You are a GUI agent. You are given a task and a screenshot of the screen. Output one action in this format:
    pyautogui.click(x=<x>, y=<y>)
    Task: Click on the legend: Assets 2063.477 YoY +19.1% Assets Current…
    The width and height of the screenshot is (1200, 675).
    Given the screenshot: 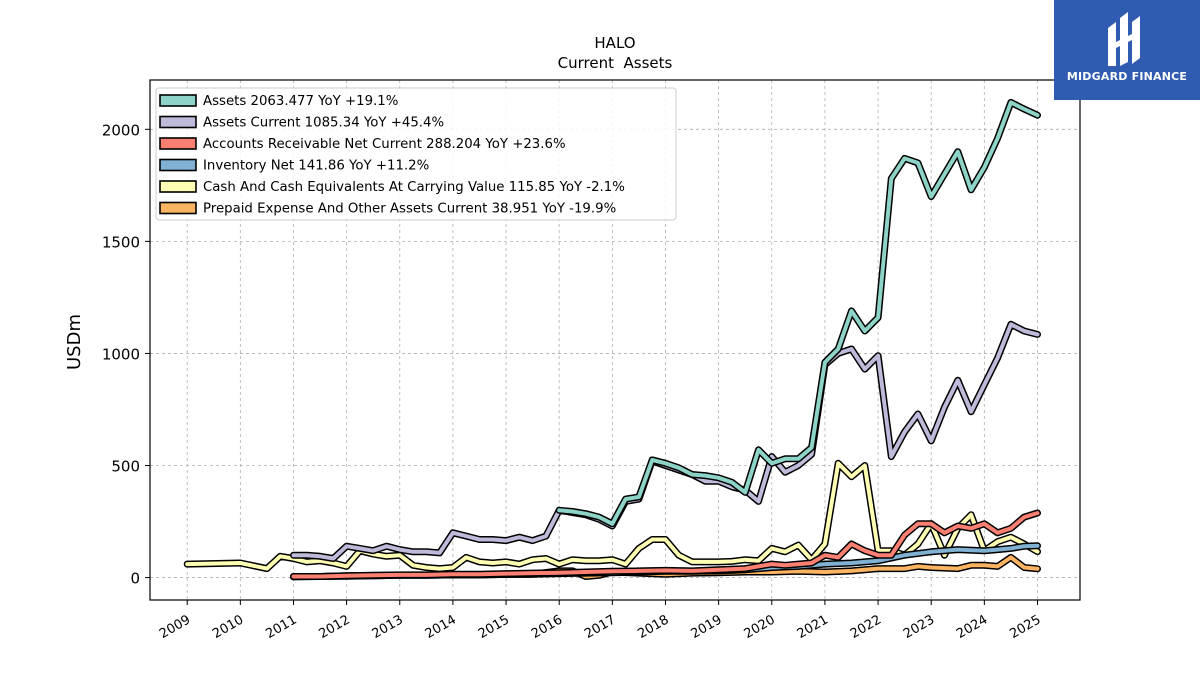 What is the action you would take?
    pyautogui.click(x=416, y=154)
    